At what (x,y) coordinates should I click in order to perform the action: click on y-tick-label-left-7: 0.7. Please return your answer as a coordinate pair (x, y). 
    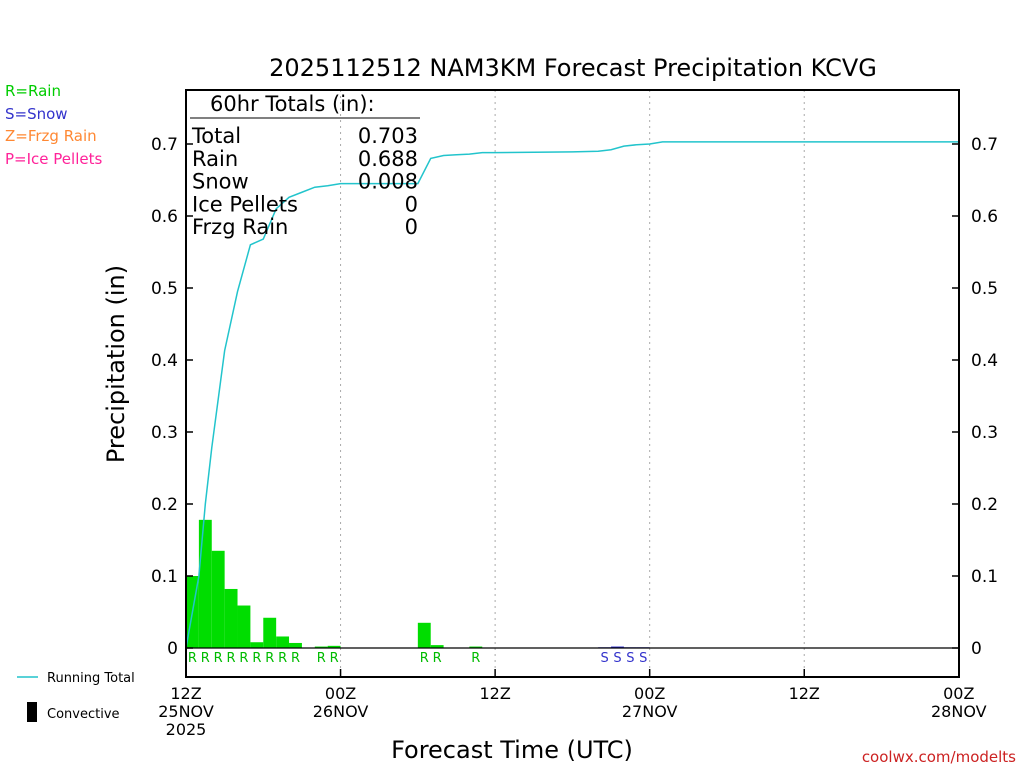
    Looking at the image, I should click on (164, 145).